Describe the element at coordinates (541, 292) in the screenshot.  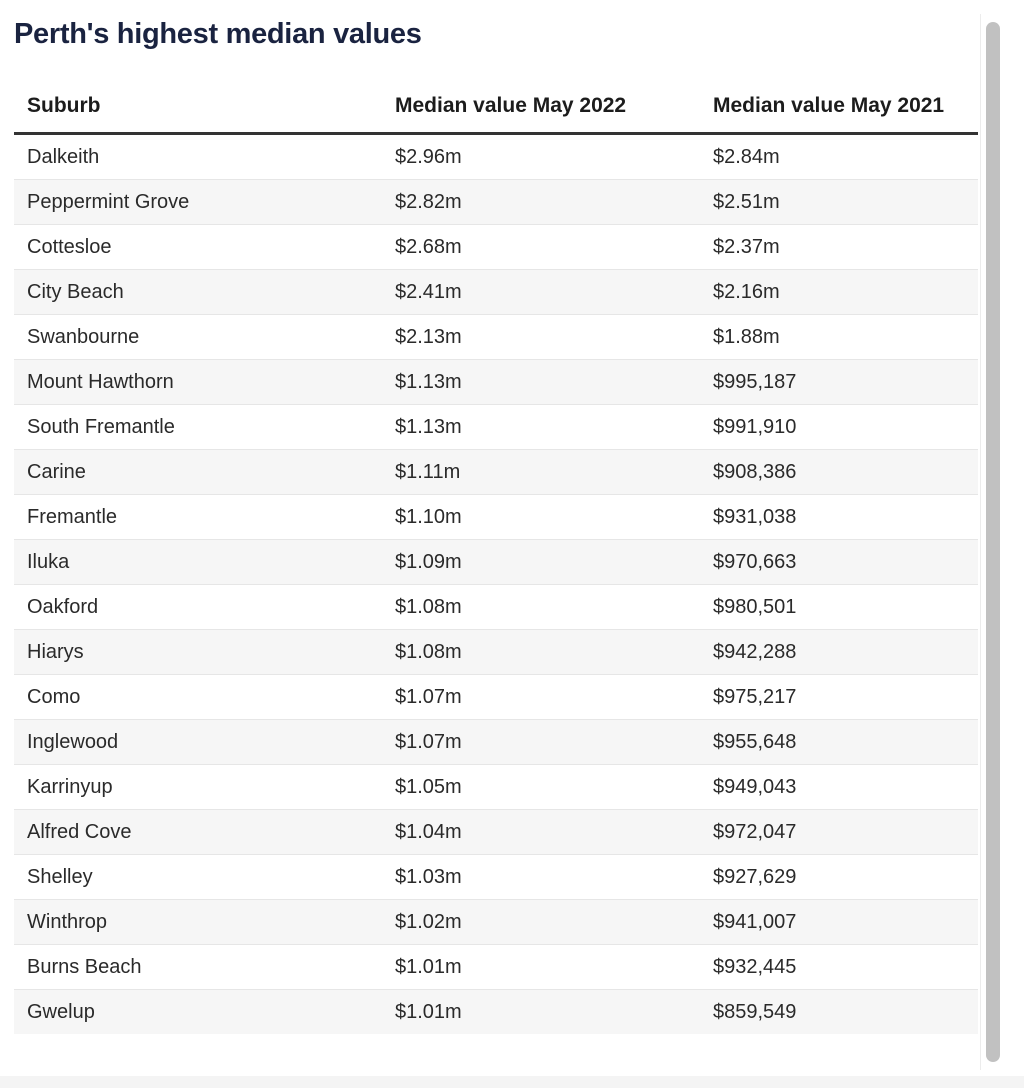
I see `cell-median-2022: $2.41m` at that location.